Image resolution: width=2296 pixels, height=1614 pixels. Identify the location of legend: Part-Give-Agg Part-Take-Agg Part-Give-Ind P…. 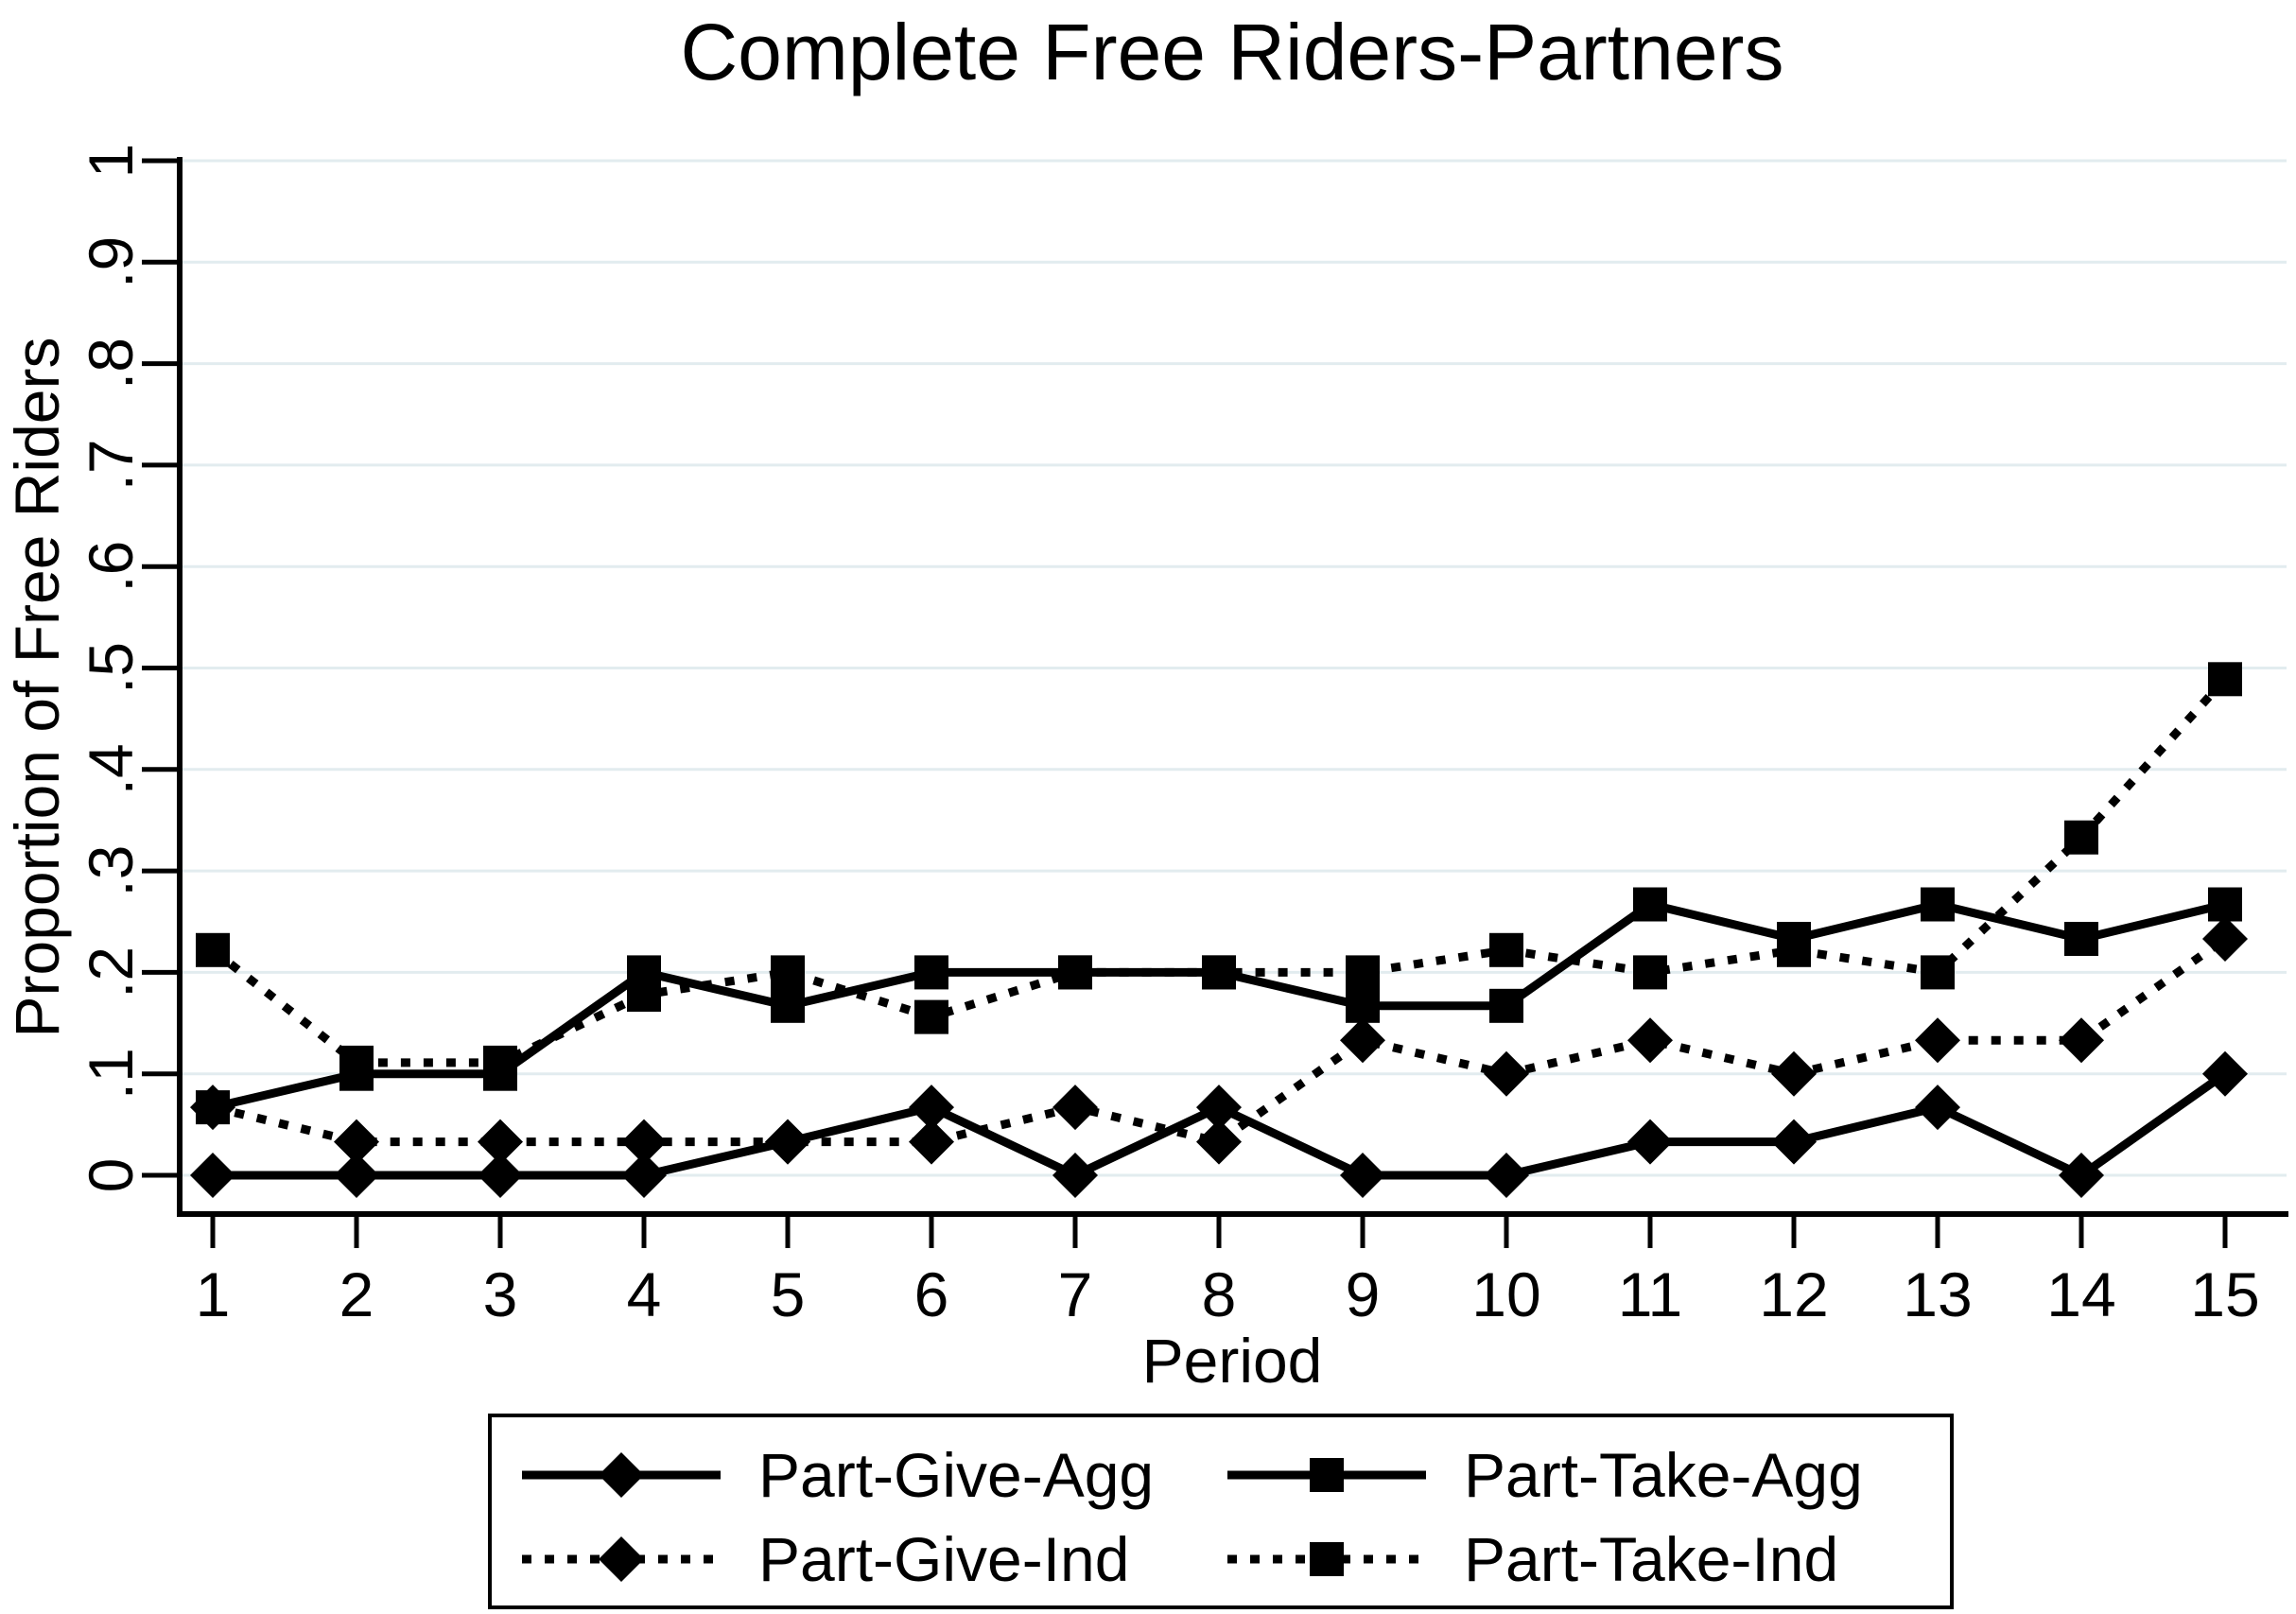
(1221, 1511).